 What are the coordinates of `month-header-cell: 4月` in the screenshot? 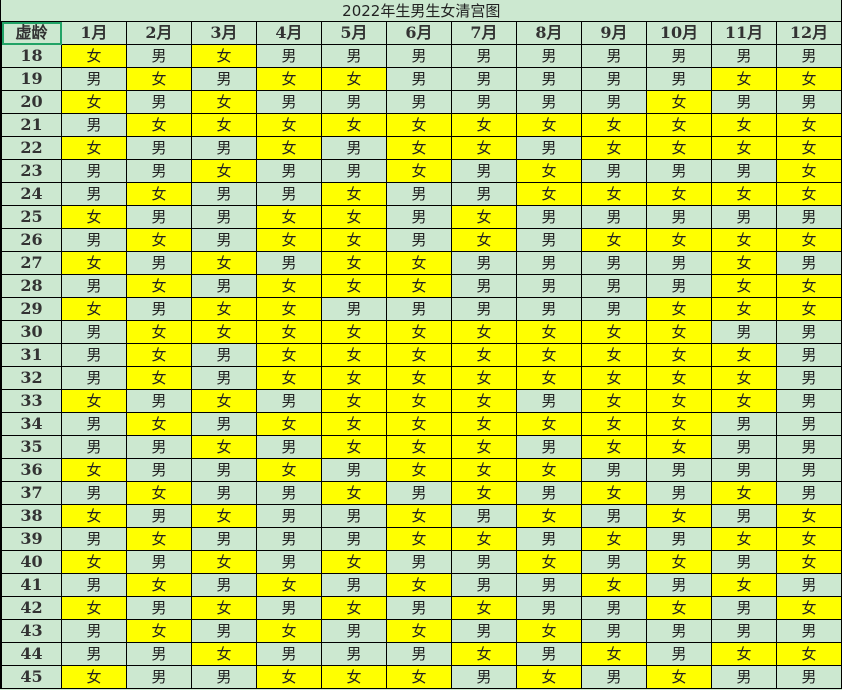 It's located at (289, 33).